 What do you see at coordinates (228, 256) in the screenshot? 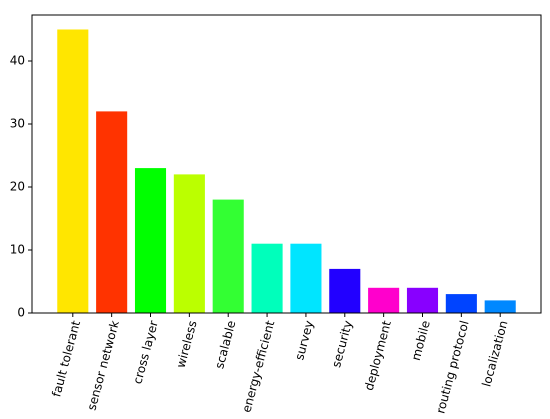
I see `bar-scalable` at bounding box center [228, 256].